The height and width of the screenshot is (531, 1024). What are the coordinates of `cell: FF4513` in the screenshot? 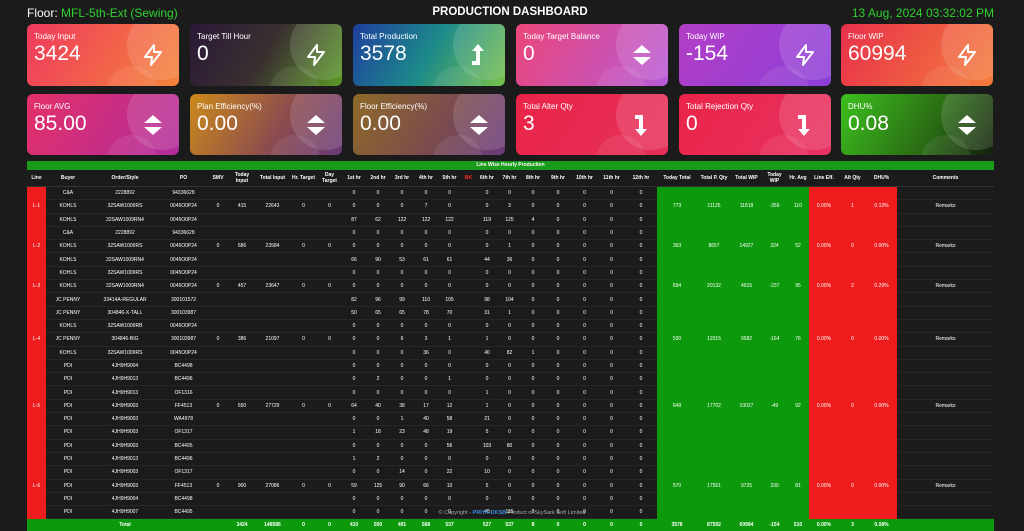 It's located at (183, 406).